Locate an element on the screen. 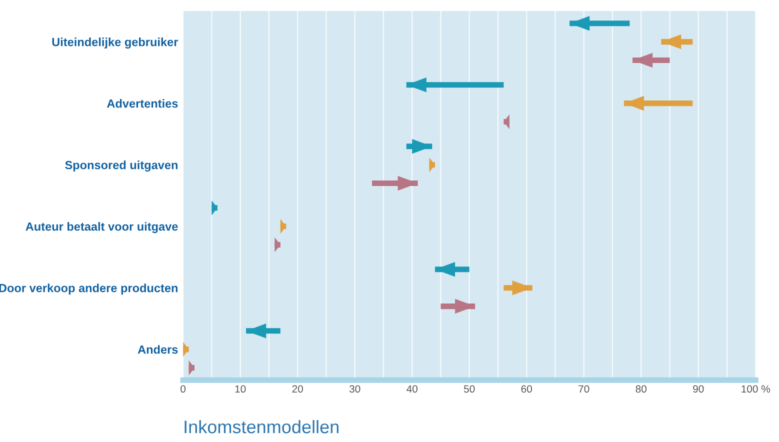 This screenshot has width=779, height=442. y-tick-label: Uiteindelijke gebruiker is located at coordinates (115, 43).